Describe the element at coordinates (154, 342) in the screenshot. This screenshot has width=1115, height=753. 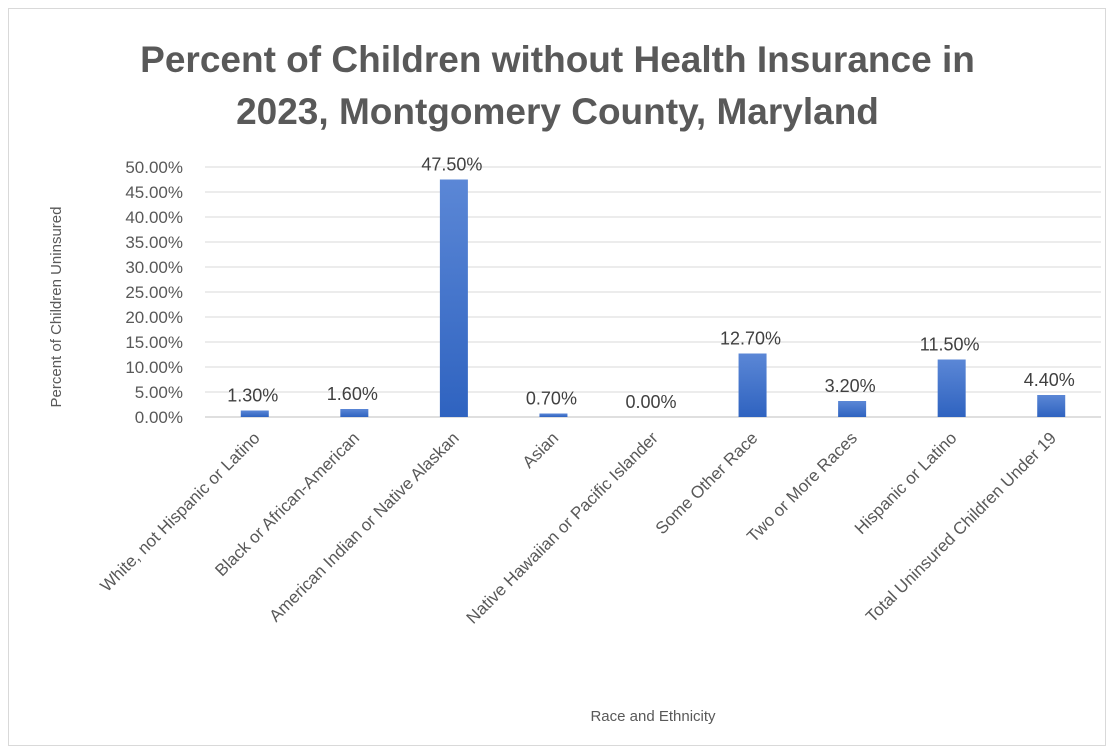
I see `y-tick-label: 15.00%` at that location.